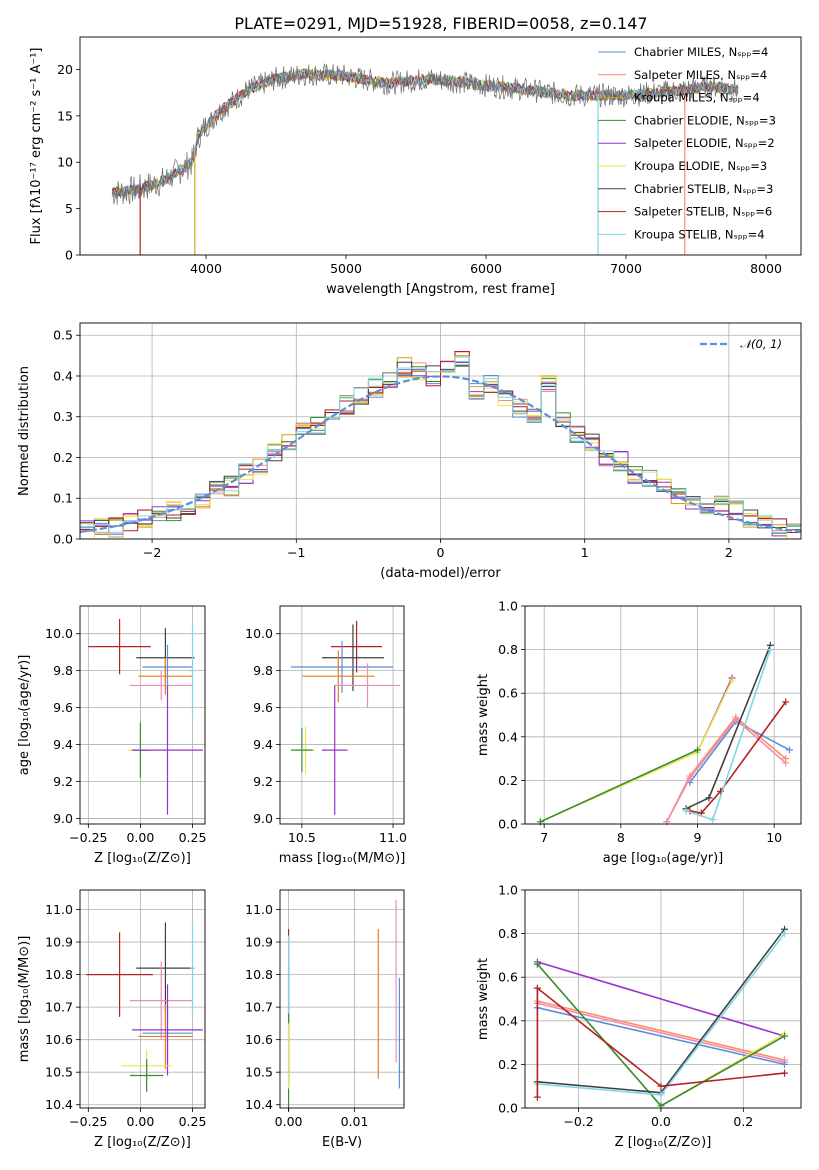 This screenshot has height=1170, width=819. Describe the element at coordinates (483, 715) in the screenshot. I see `y-axis-label: mass weight` at that location.